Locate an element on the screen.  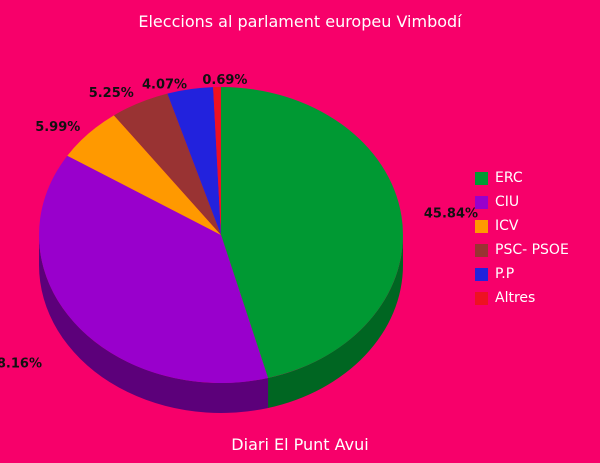
value-label-ciu: 38.16% is located at coordinates (21, 363).